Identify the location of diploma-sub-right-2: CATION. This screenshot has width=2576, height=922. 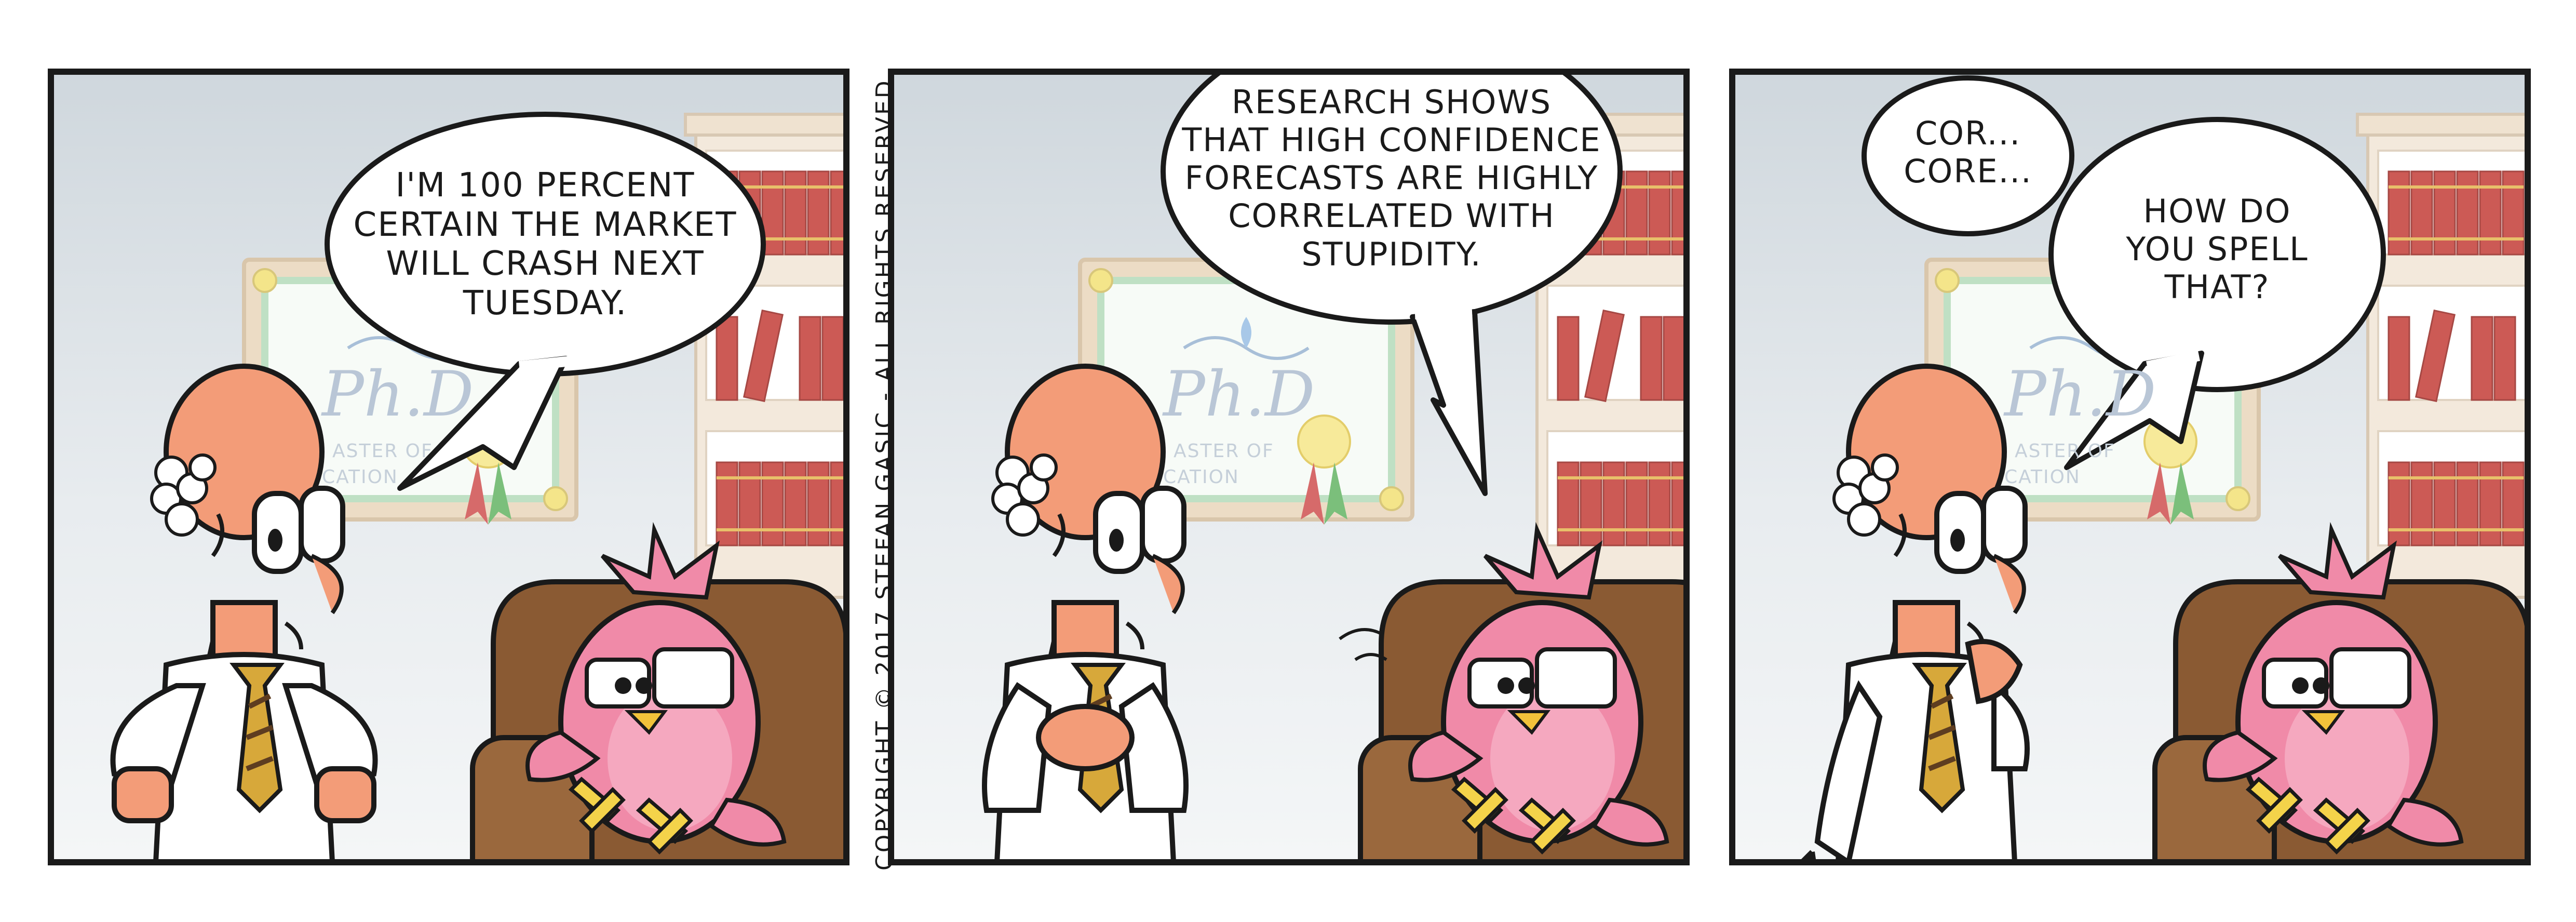
(1201, 477).